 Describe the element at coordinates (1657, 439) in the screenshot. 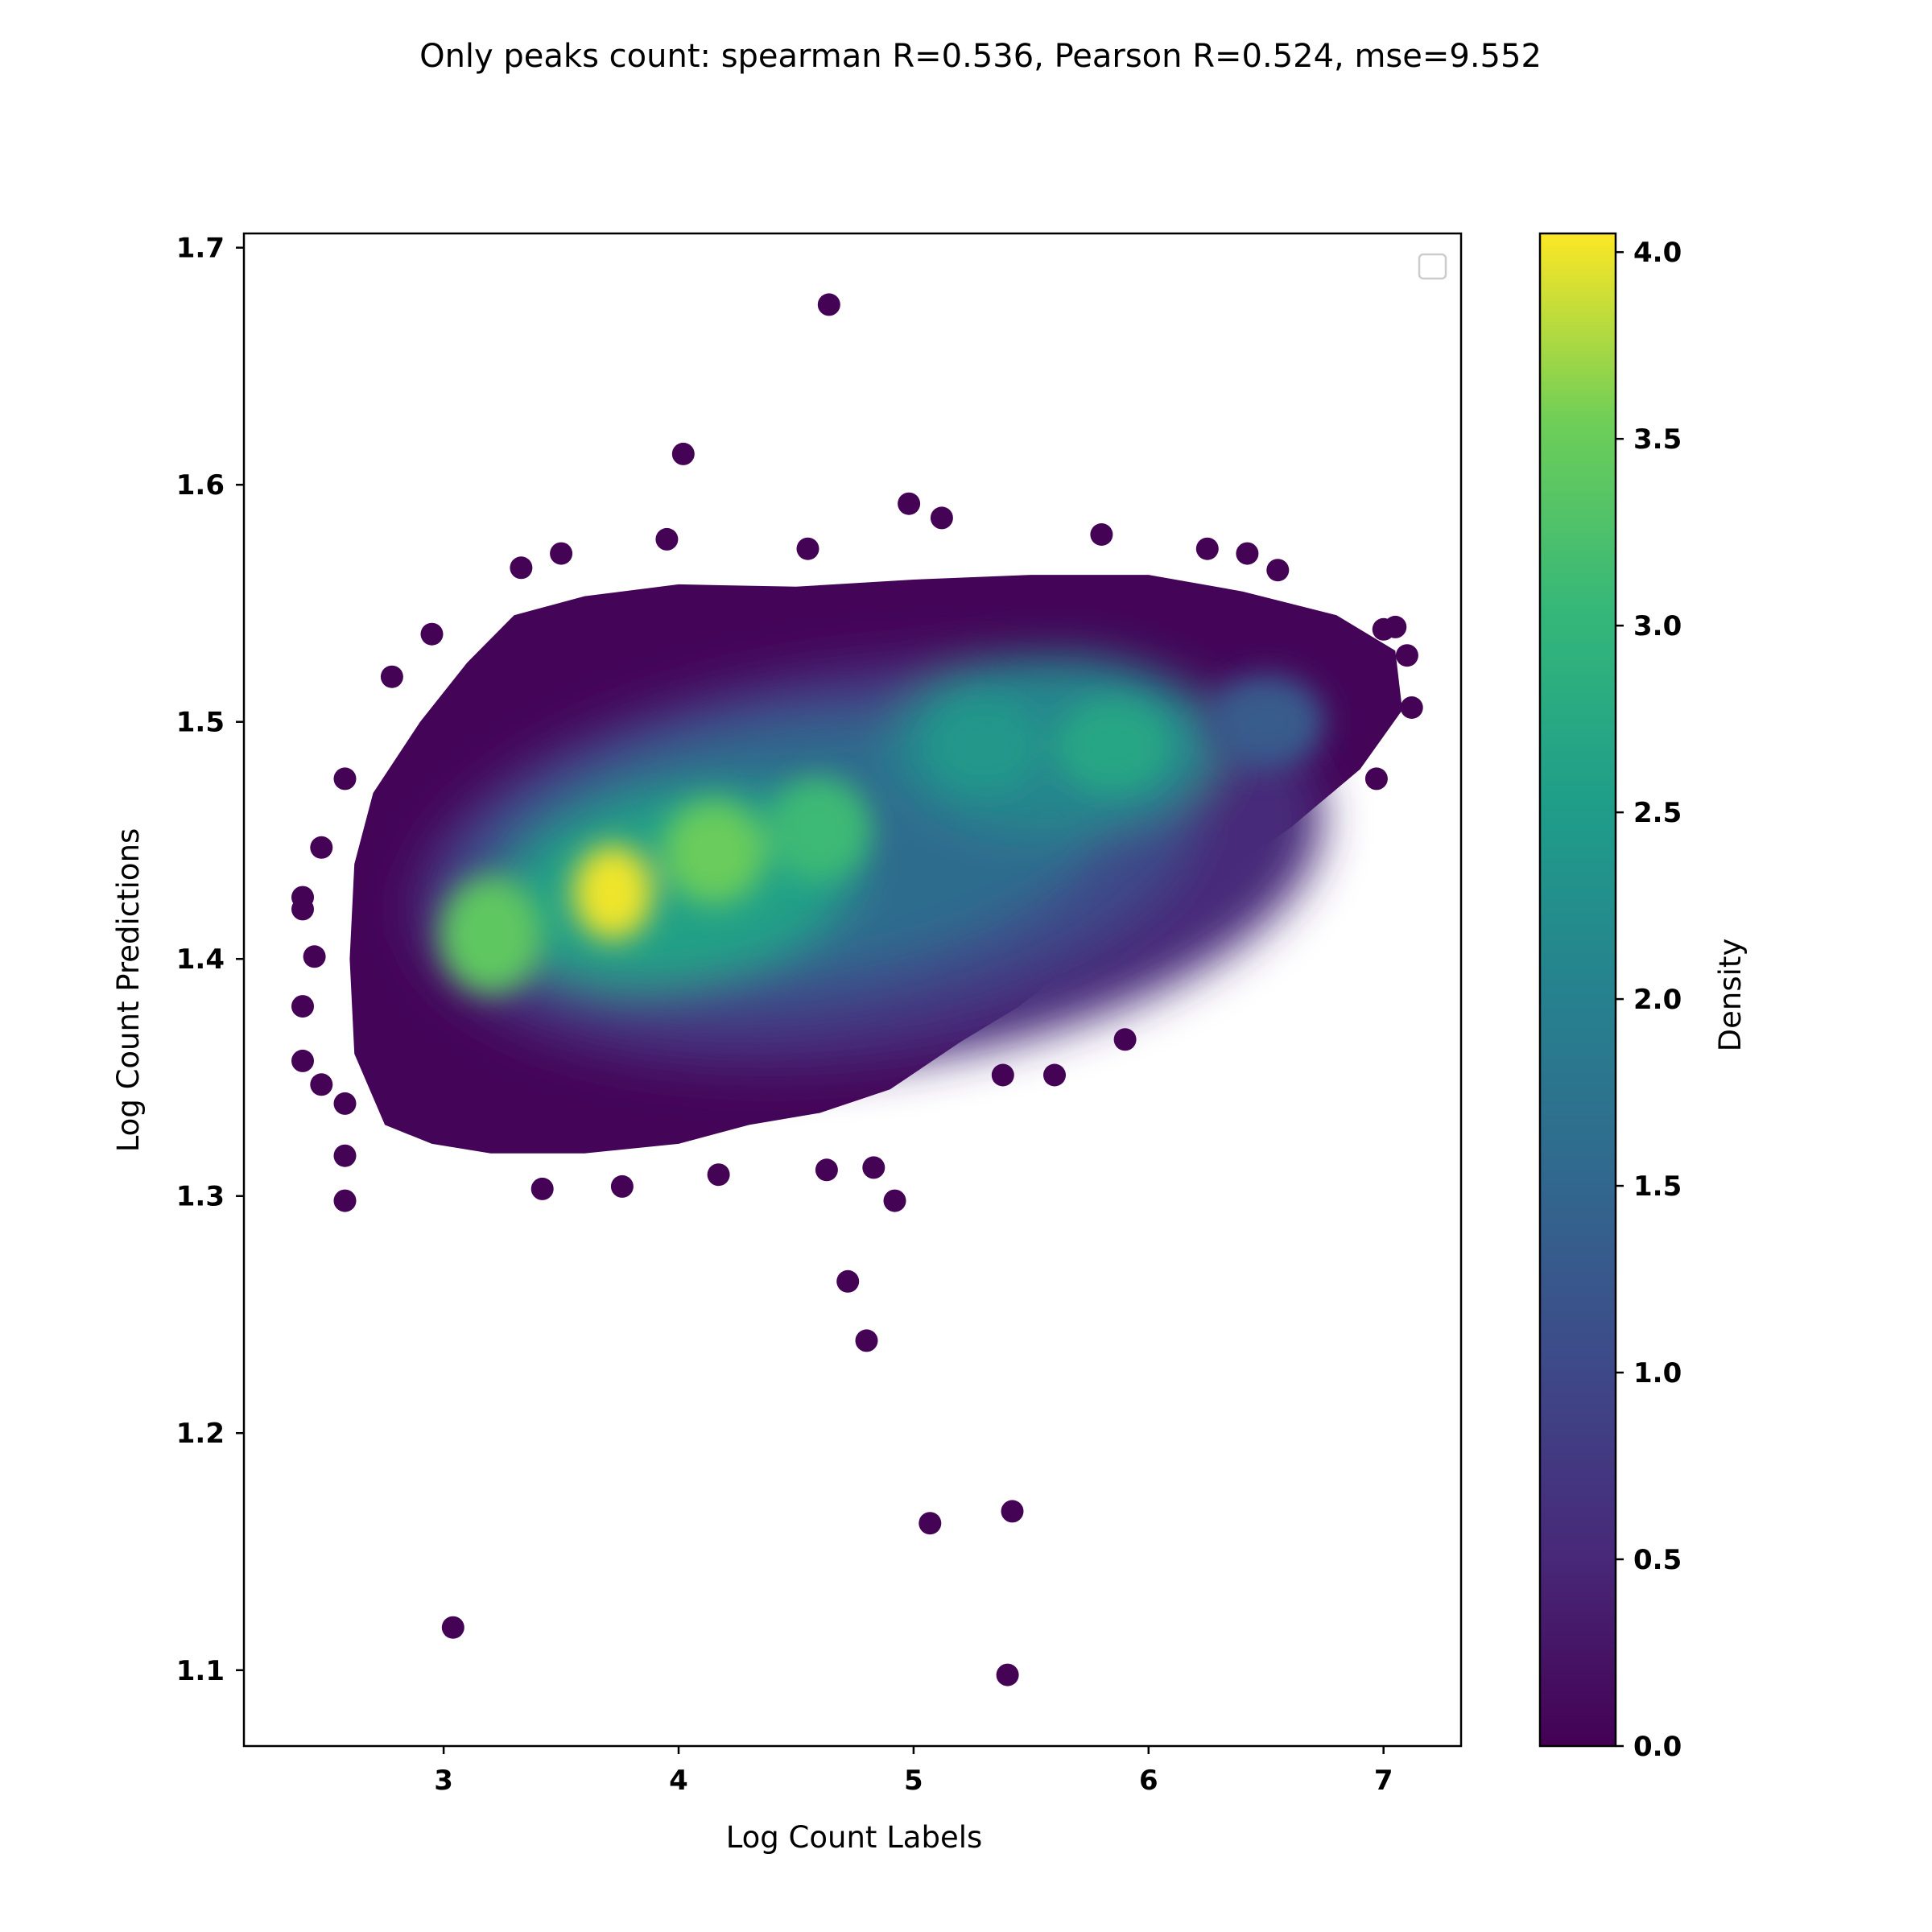

I see `colorbar-tick-label: 3.5` at that location.